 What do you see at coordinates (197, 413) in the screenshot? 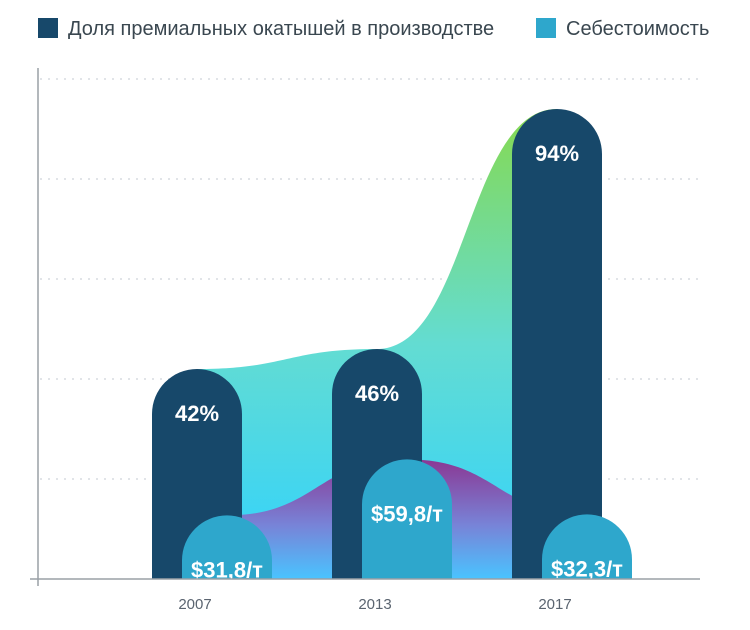
I see `share-data-label: 42%` at bounding box center [197, 413].